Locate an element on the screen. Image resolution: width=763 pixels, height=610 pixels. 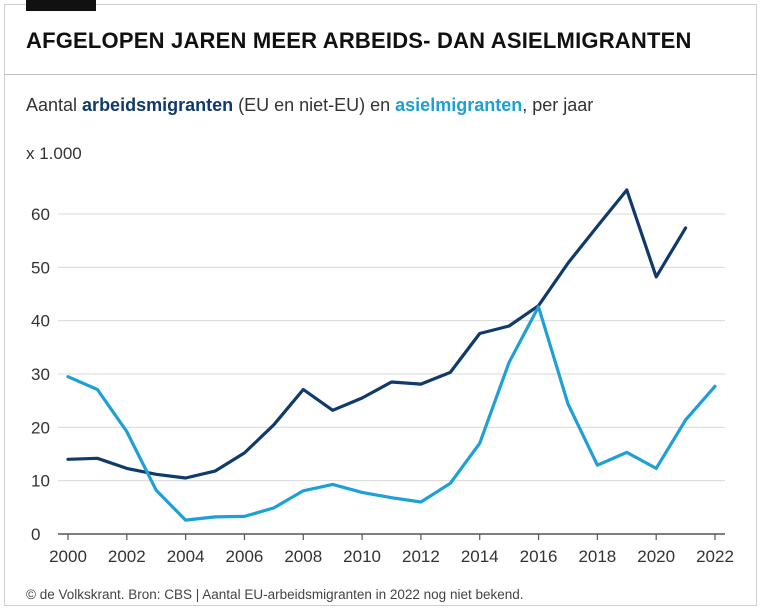
x-tick-label: 2002 is located at coordinates (127, 556).